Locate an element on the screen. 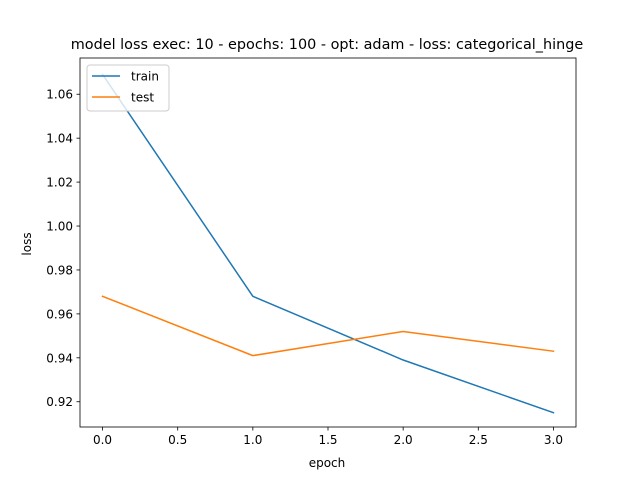  x-axis-ticks: 0.0 0.5 1.0 1.5 2.0 2.5 3.0 is located at coordinates (328, 437).